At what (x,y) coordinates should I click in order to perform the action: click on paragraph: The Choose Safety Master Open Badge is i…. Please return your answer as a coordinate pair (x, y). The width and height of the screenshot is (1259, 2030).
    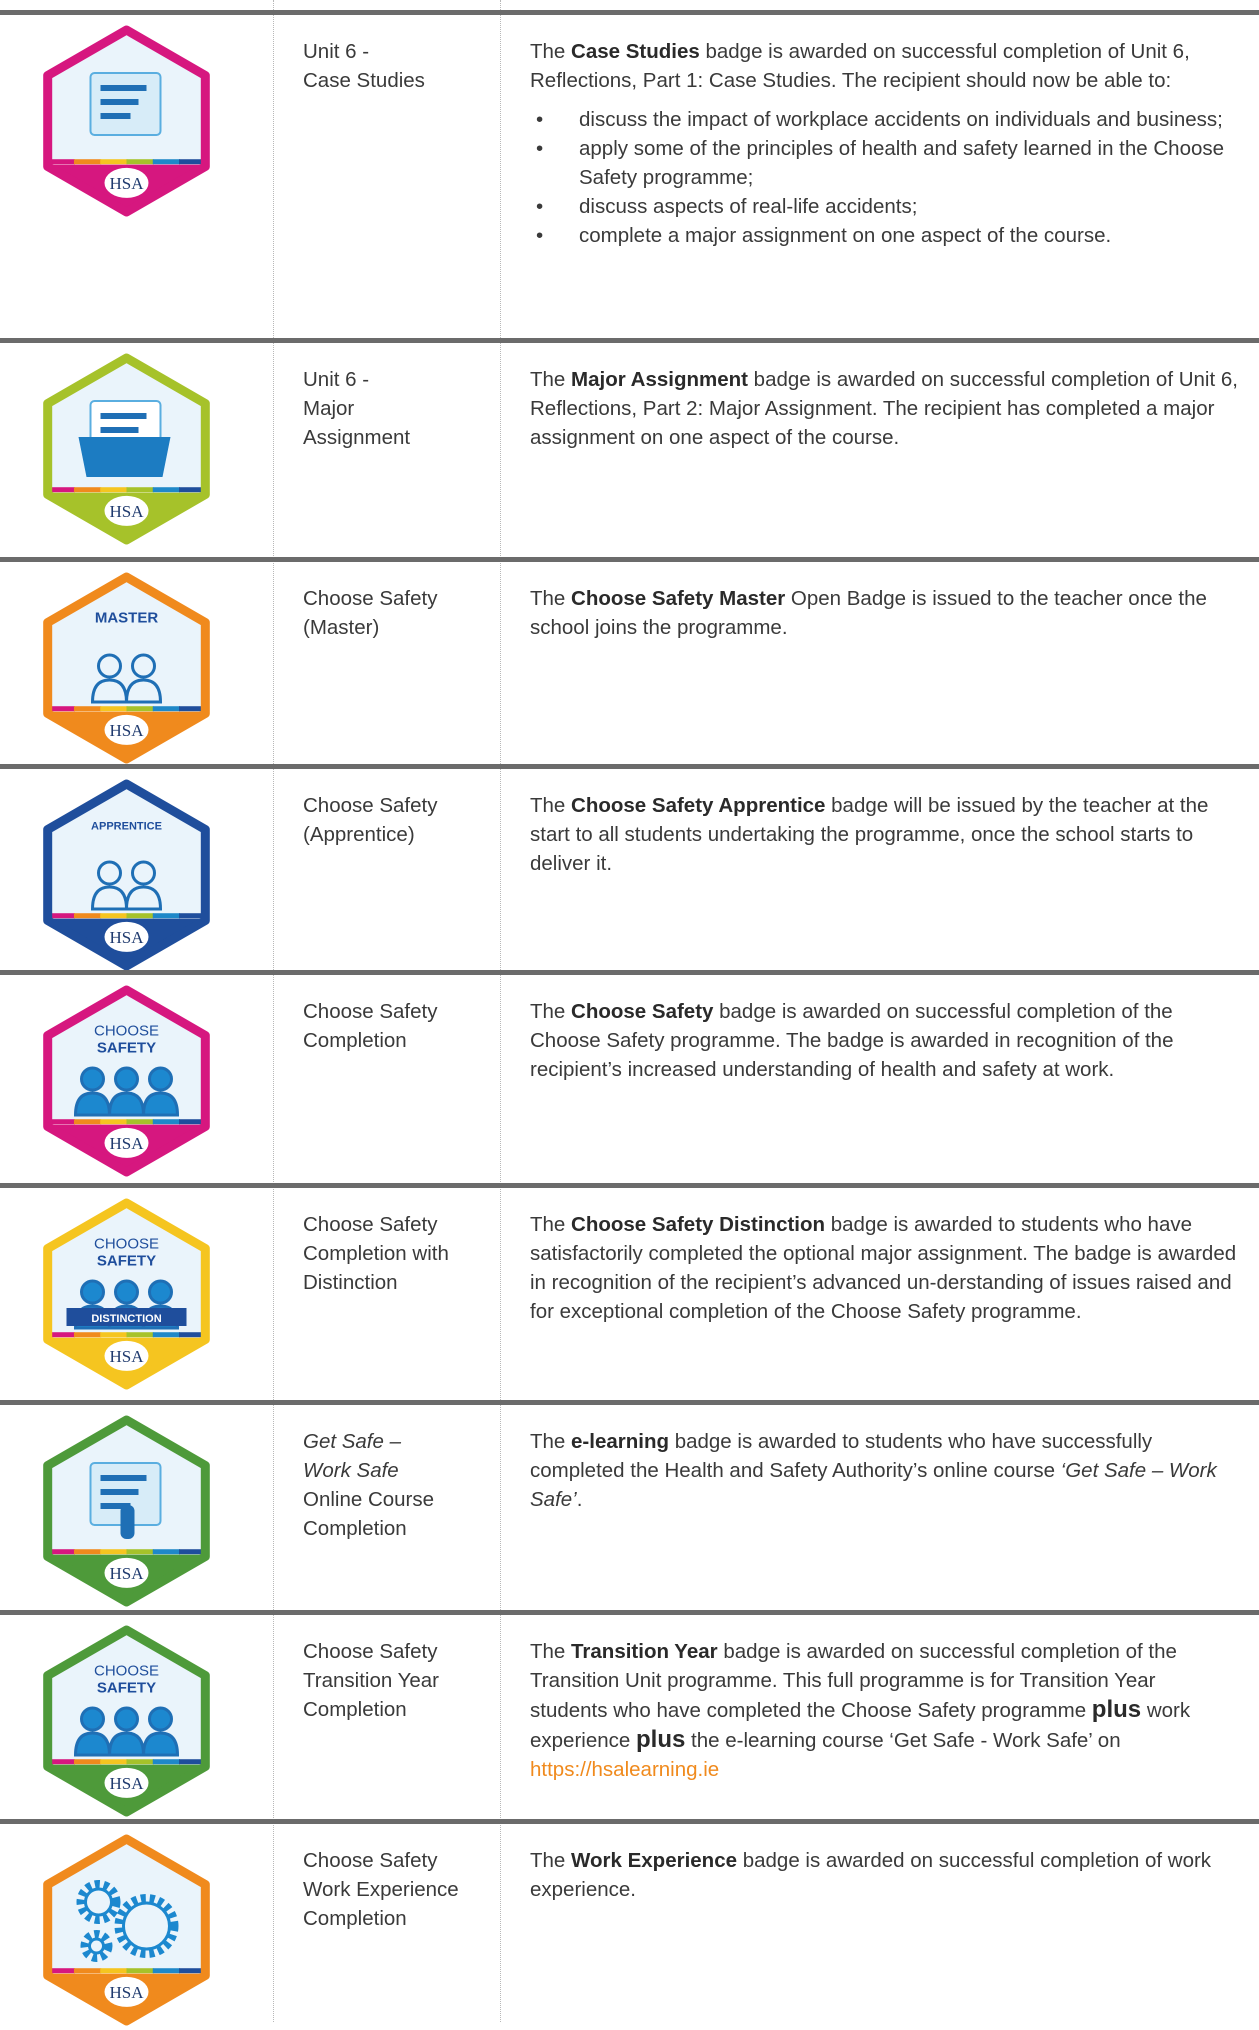
    Looking at the image, I should click on (884, 613).